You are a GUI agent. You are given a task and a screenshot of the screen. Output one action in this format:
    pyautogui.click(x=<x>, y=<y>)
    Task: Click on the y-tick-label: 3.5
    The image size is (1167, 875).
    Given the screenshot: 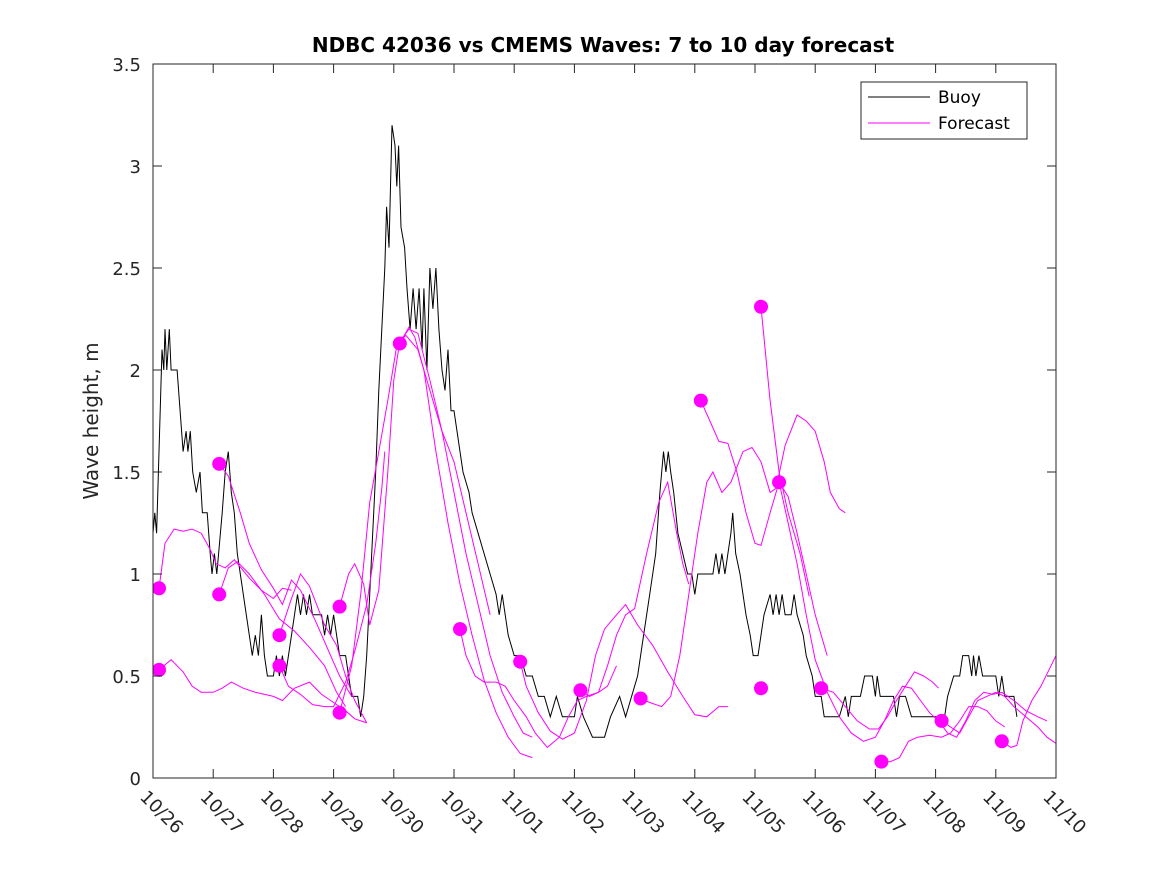 What is the action you would take?
    pyautogui.click(x=126, y=65)
    